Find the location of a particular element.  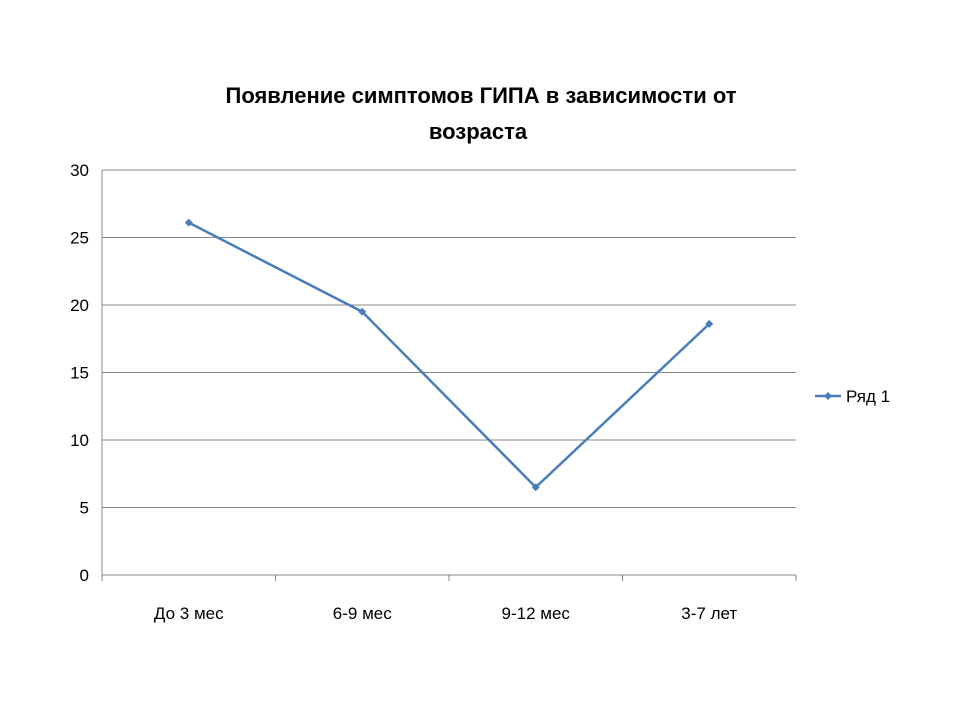

y-tick-label: 10 is located at coordinates (79, 440).